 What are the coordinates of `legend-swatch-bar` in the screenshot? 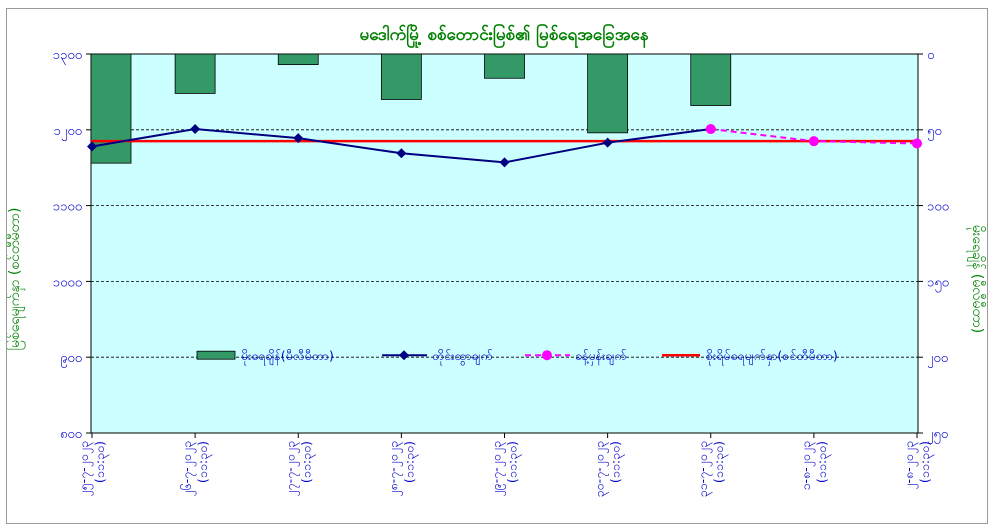 It's located at (216, 355).